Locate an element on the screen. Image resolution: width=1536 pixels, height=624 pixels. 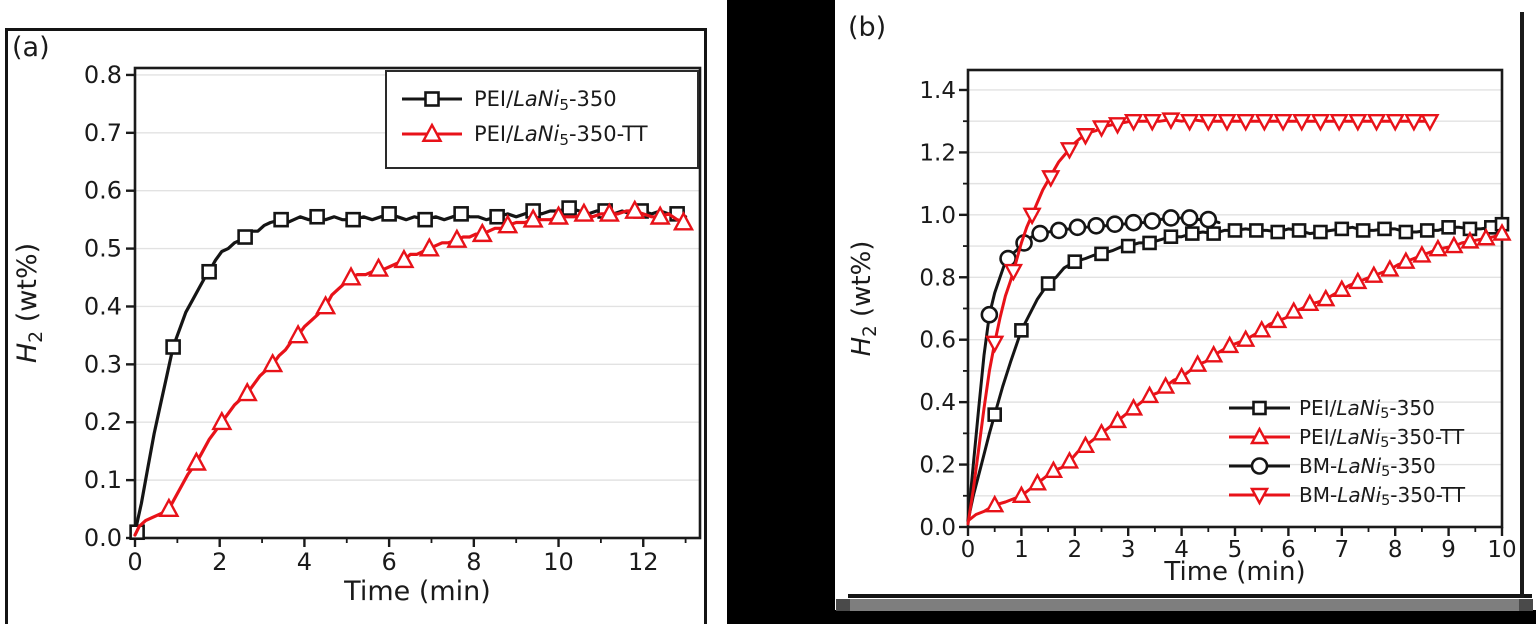
svg-text: BM-LaNi5-350 is located at coordinates (1367, 467).